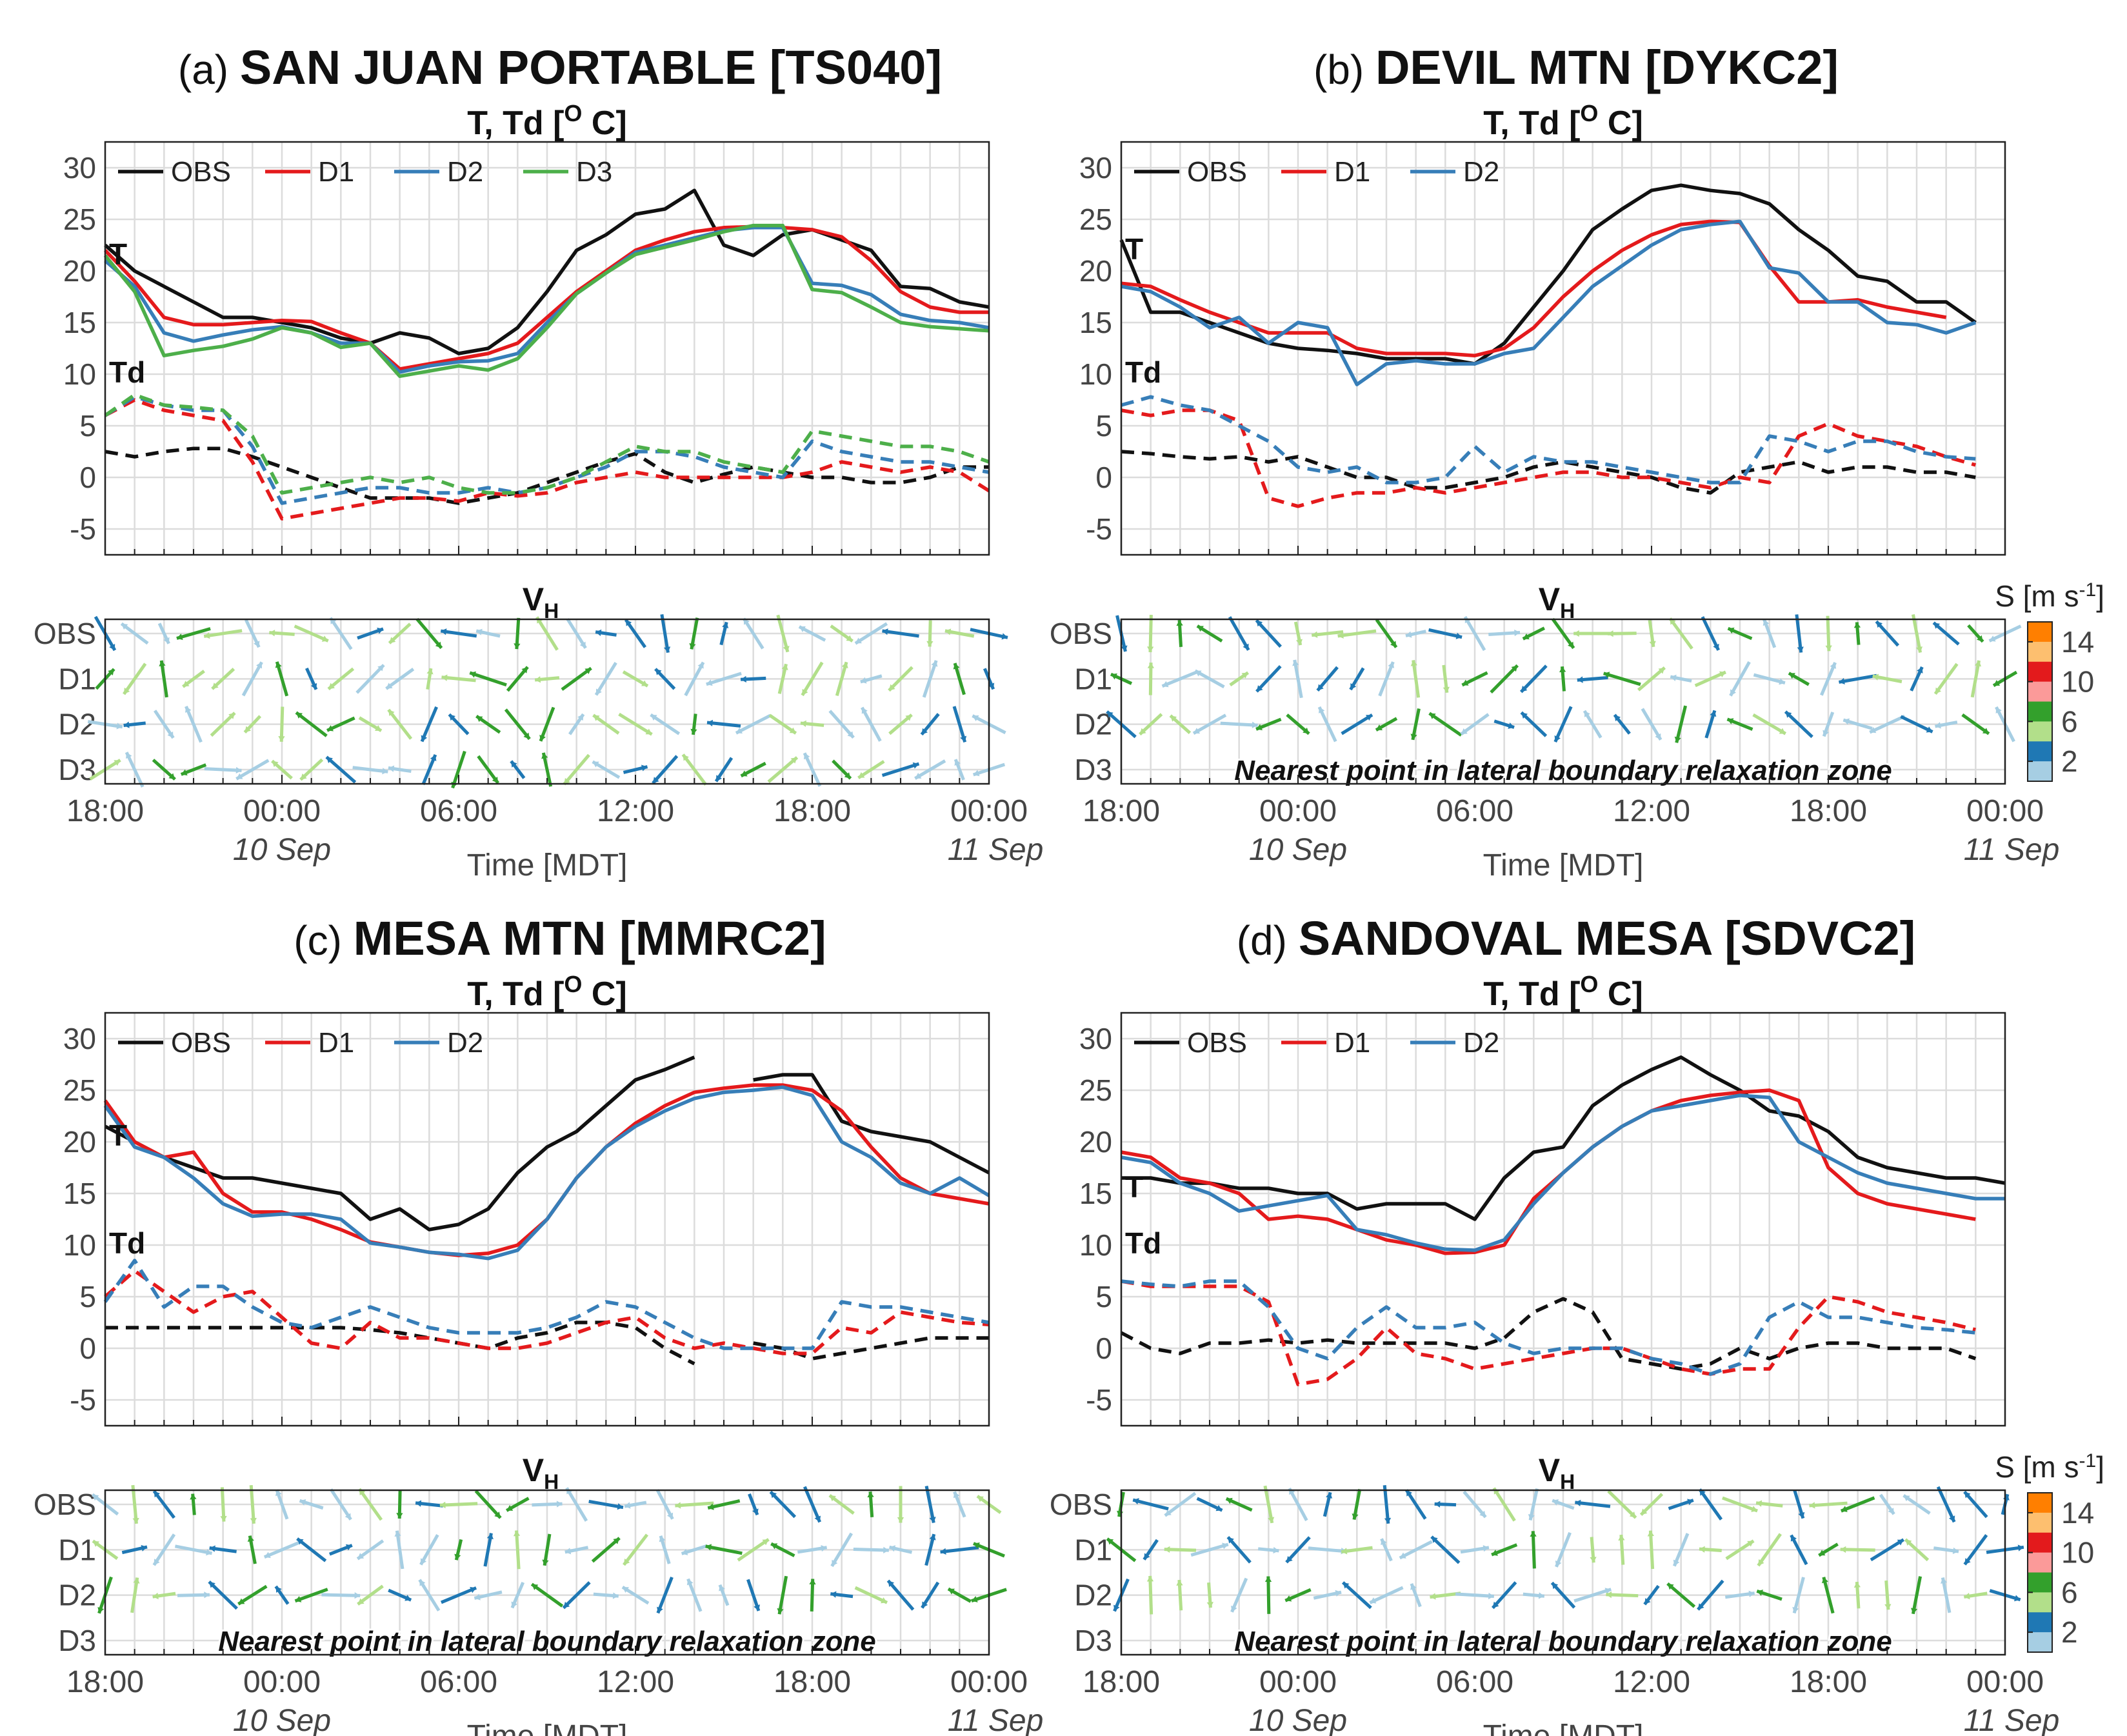  Describe the element at coordinates (1531, 123) in the screenshot. I see `temp-axes-title-main: T, Td [` at that location.